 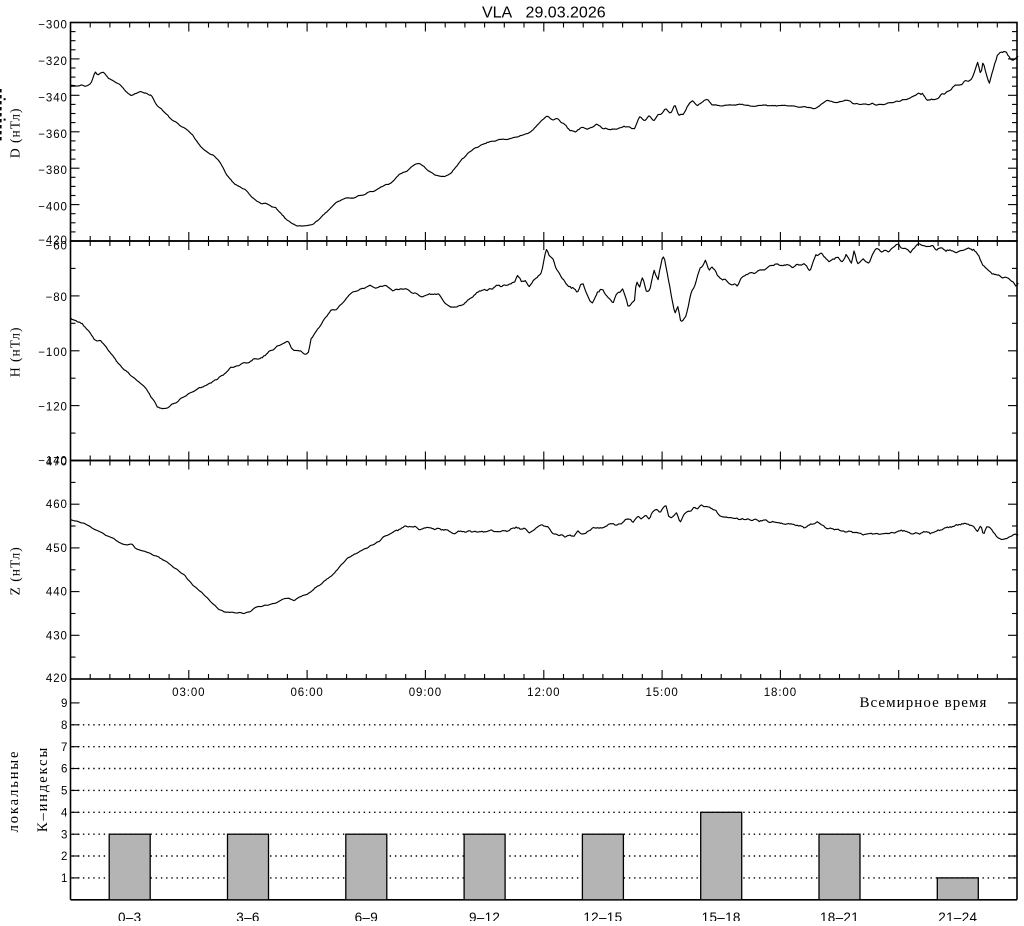 I want to click on svg-text: −400, so click(x=53, y=208).